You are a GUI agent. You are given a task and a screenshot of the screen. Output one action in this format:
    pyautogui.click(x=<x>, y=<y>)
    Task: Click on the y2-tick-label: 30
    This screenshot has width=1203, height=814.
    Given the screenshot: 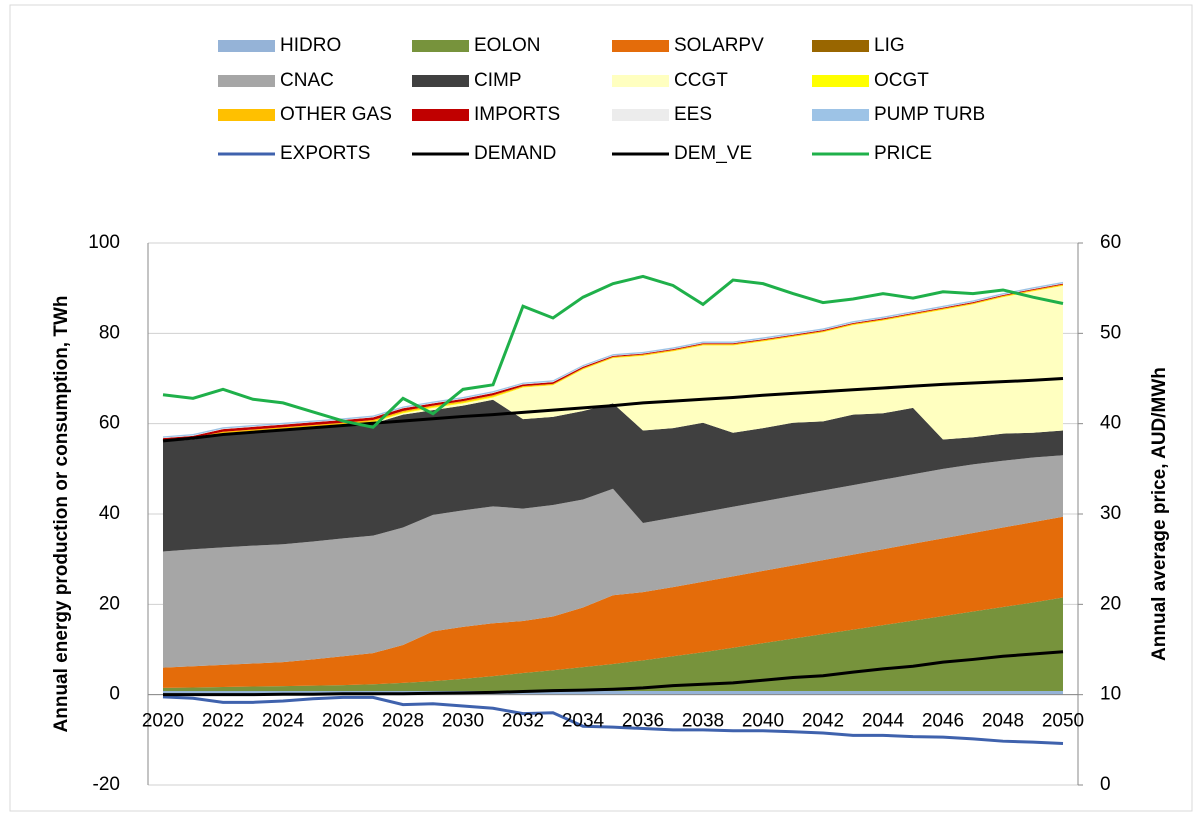 What is the action you would take?
    pyautogui.click(x=1110, y=513)
    